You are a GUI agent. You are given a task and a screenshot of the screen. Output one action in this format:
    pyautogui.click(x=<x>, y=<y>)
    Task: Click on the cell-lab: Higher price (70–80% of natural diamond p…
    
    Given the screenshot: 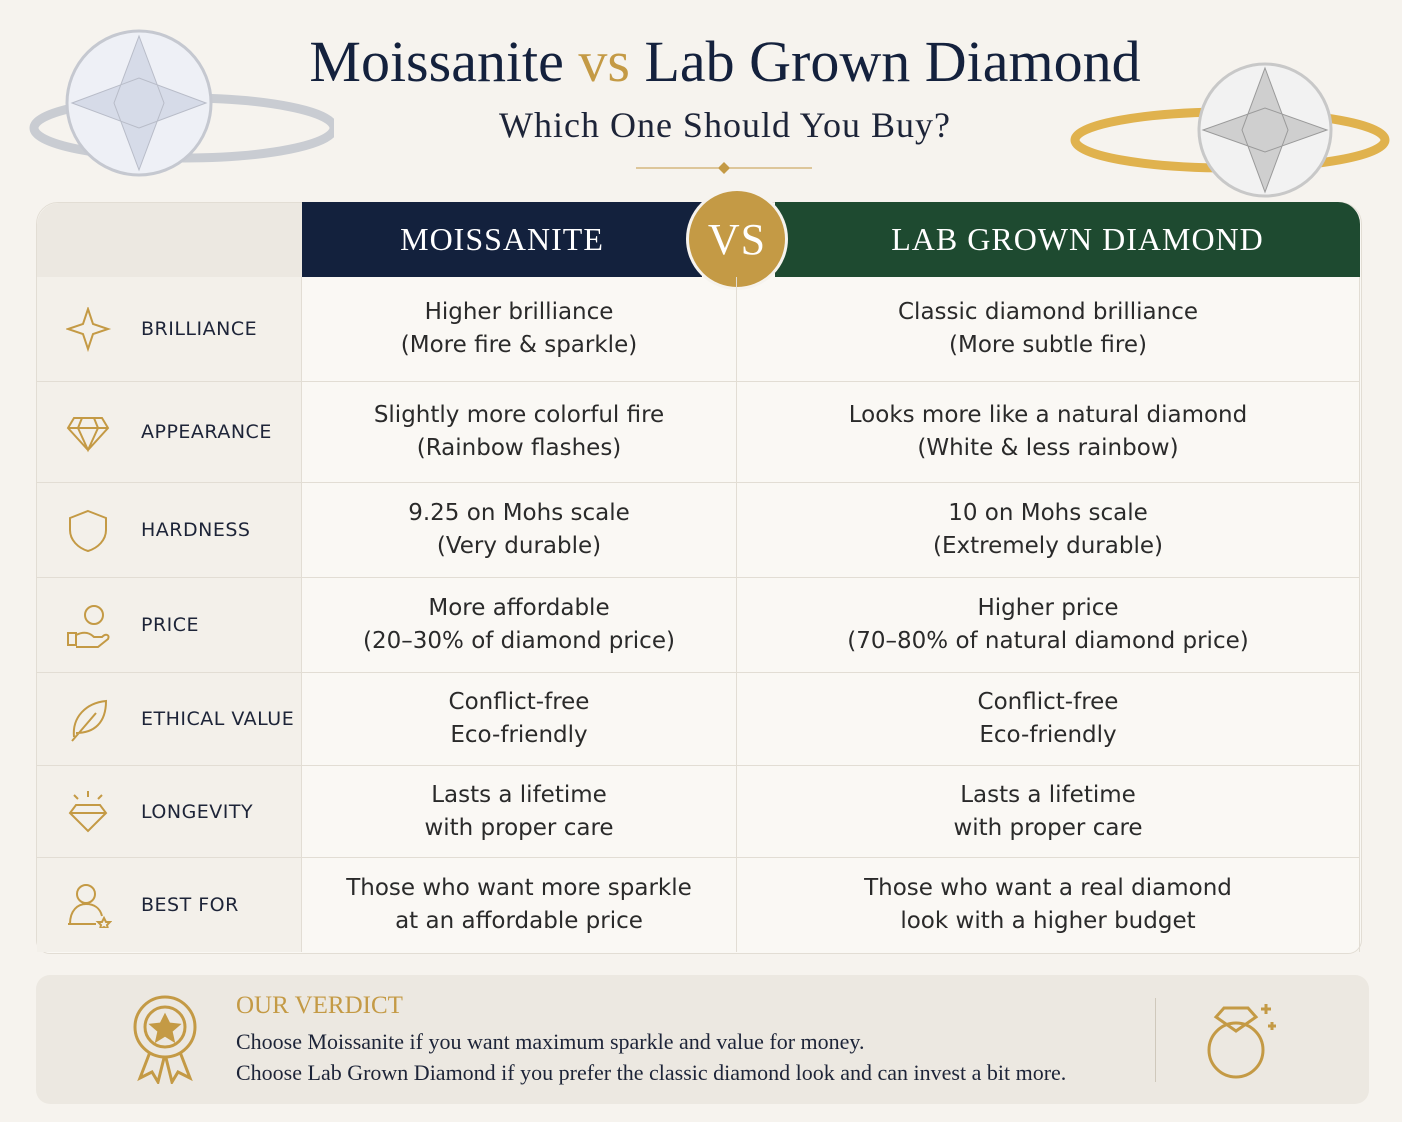 What is the action you would take?
    pyautogui.click(x=1048, y=625)
    